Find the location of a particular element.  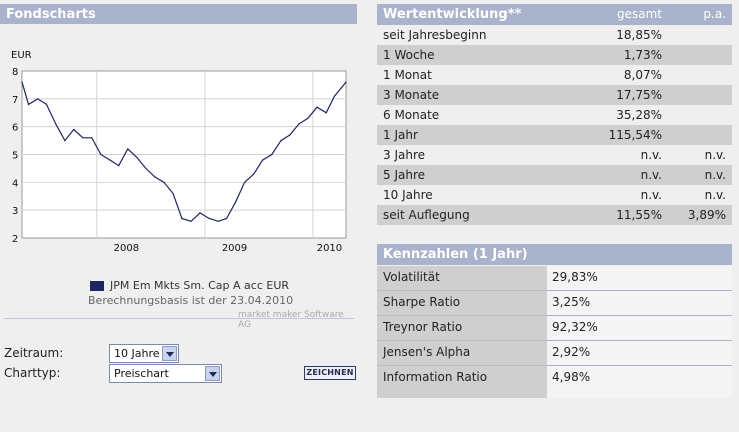

kennzahlen-label-column is located at coordinates (462, 332).